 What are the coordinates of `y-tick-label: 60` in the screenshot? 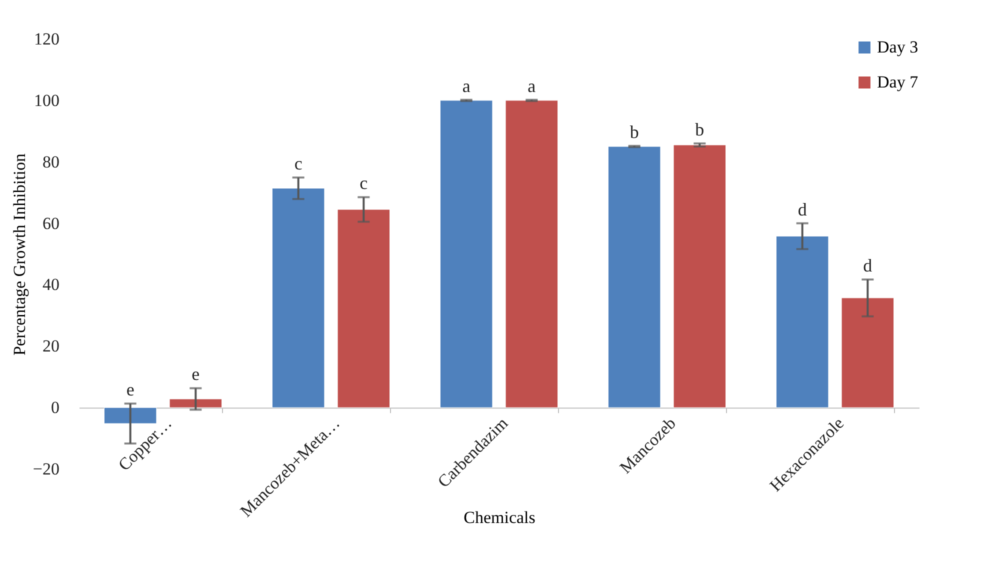 It's located at (51, 223).